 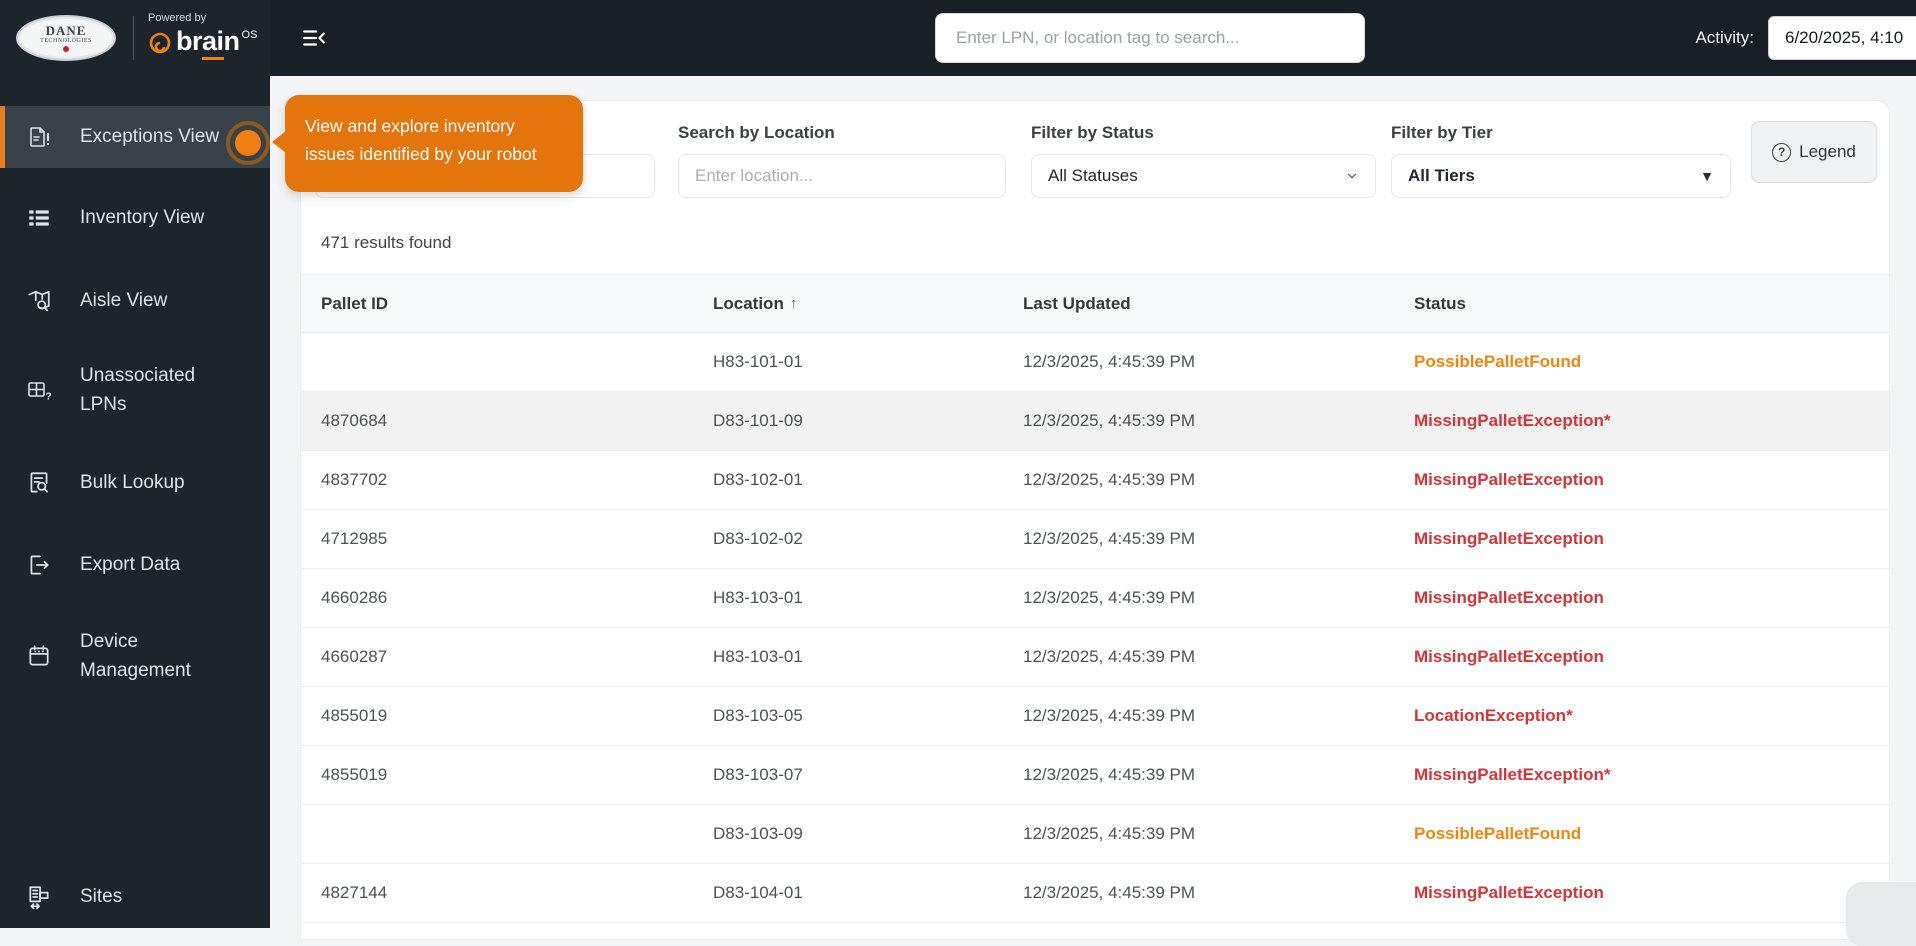 I want to click on onboarding-beacon-dot, so click(x=248, y=143).